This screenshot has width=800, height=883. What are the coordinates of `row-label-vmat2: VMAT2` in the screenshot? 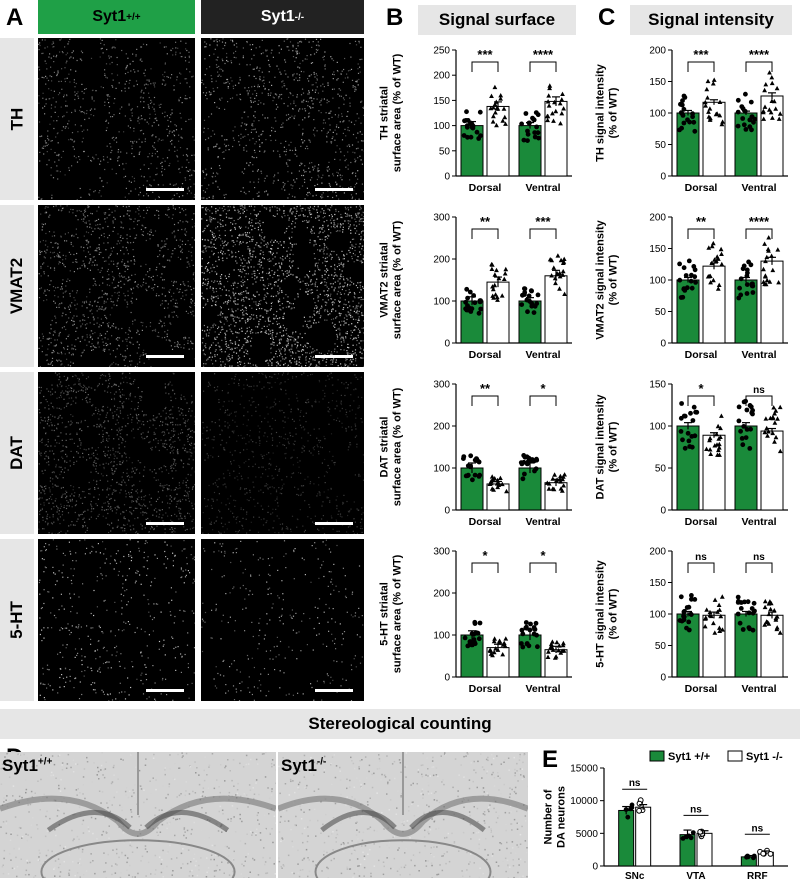 It's located at (17, 286).